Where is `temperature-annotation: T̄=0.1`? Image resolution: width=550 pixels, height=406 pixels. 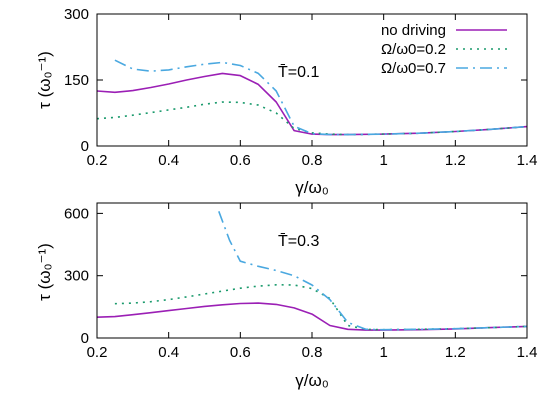 temperature-annotation: T̄=0.1 is located at coordinates (298, 72).